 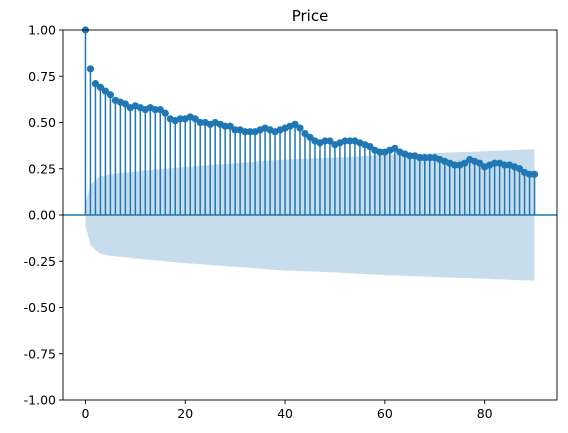 What do you see at coordinates (485, 413) in the screenshot?
I see `x-tick-label: 80` at bounding box center [485, 413].